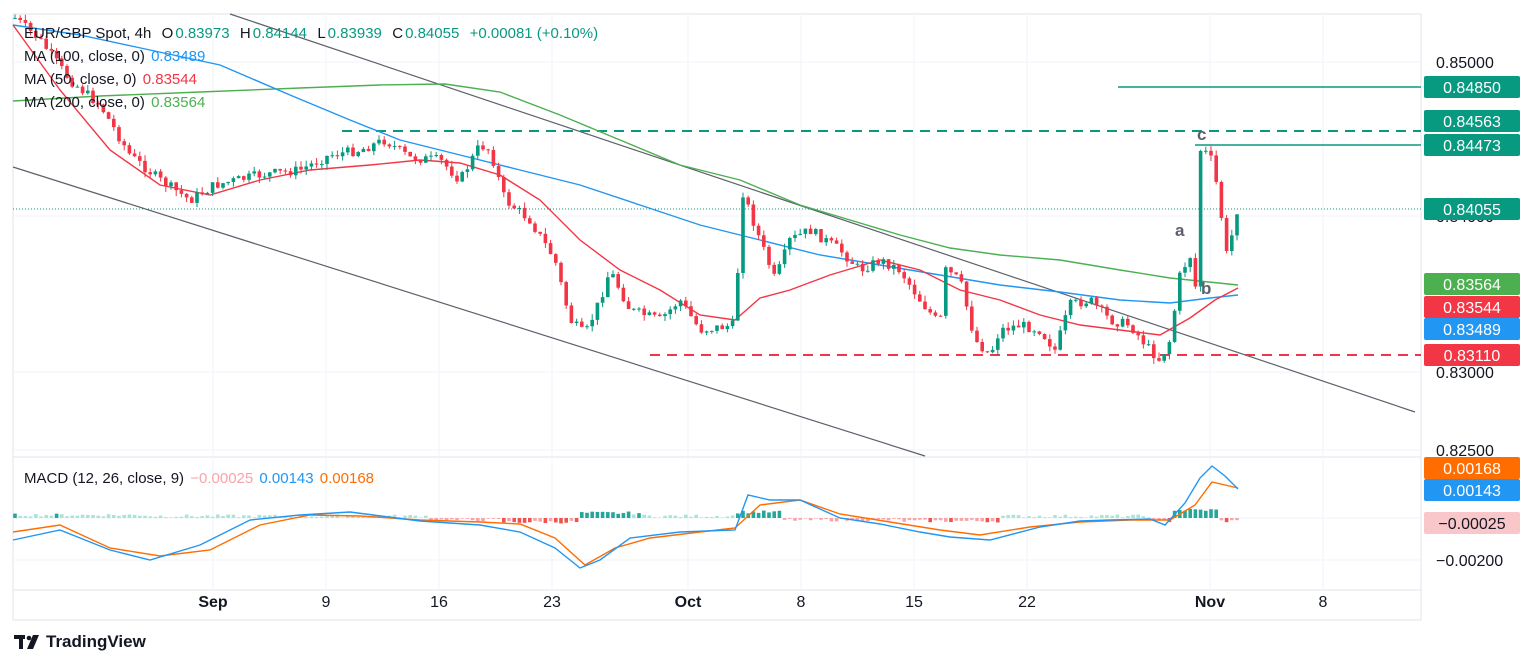  Describe the element at coordinates (96, 641) in the screenshot. I see `brand-name: TradingView` at that location.